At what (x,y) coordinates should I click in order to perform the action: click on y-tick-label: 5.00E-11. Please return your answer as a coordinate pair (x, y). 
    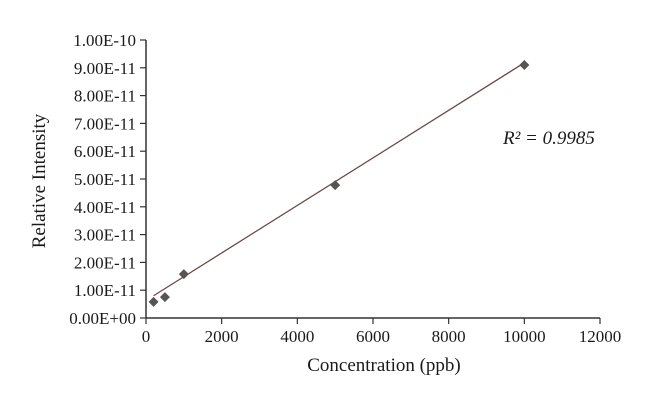
    Looking at the image, I should click on (105, 179).